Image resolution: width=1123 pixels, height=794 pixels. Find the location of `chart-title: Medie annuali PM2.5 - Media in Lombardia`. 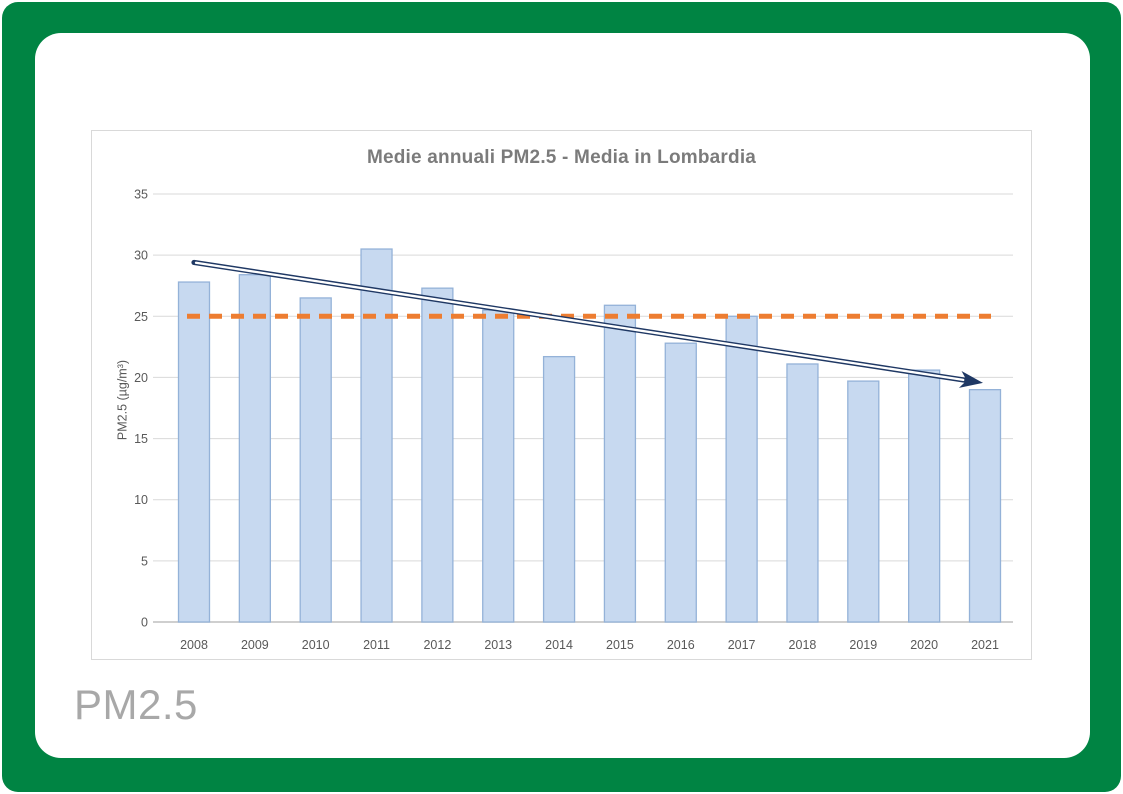

chart-title: Medie annuali PM2.5 - Media in Lombardia is located at coordinates (561, 157).